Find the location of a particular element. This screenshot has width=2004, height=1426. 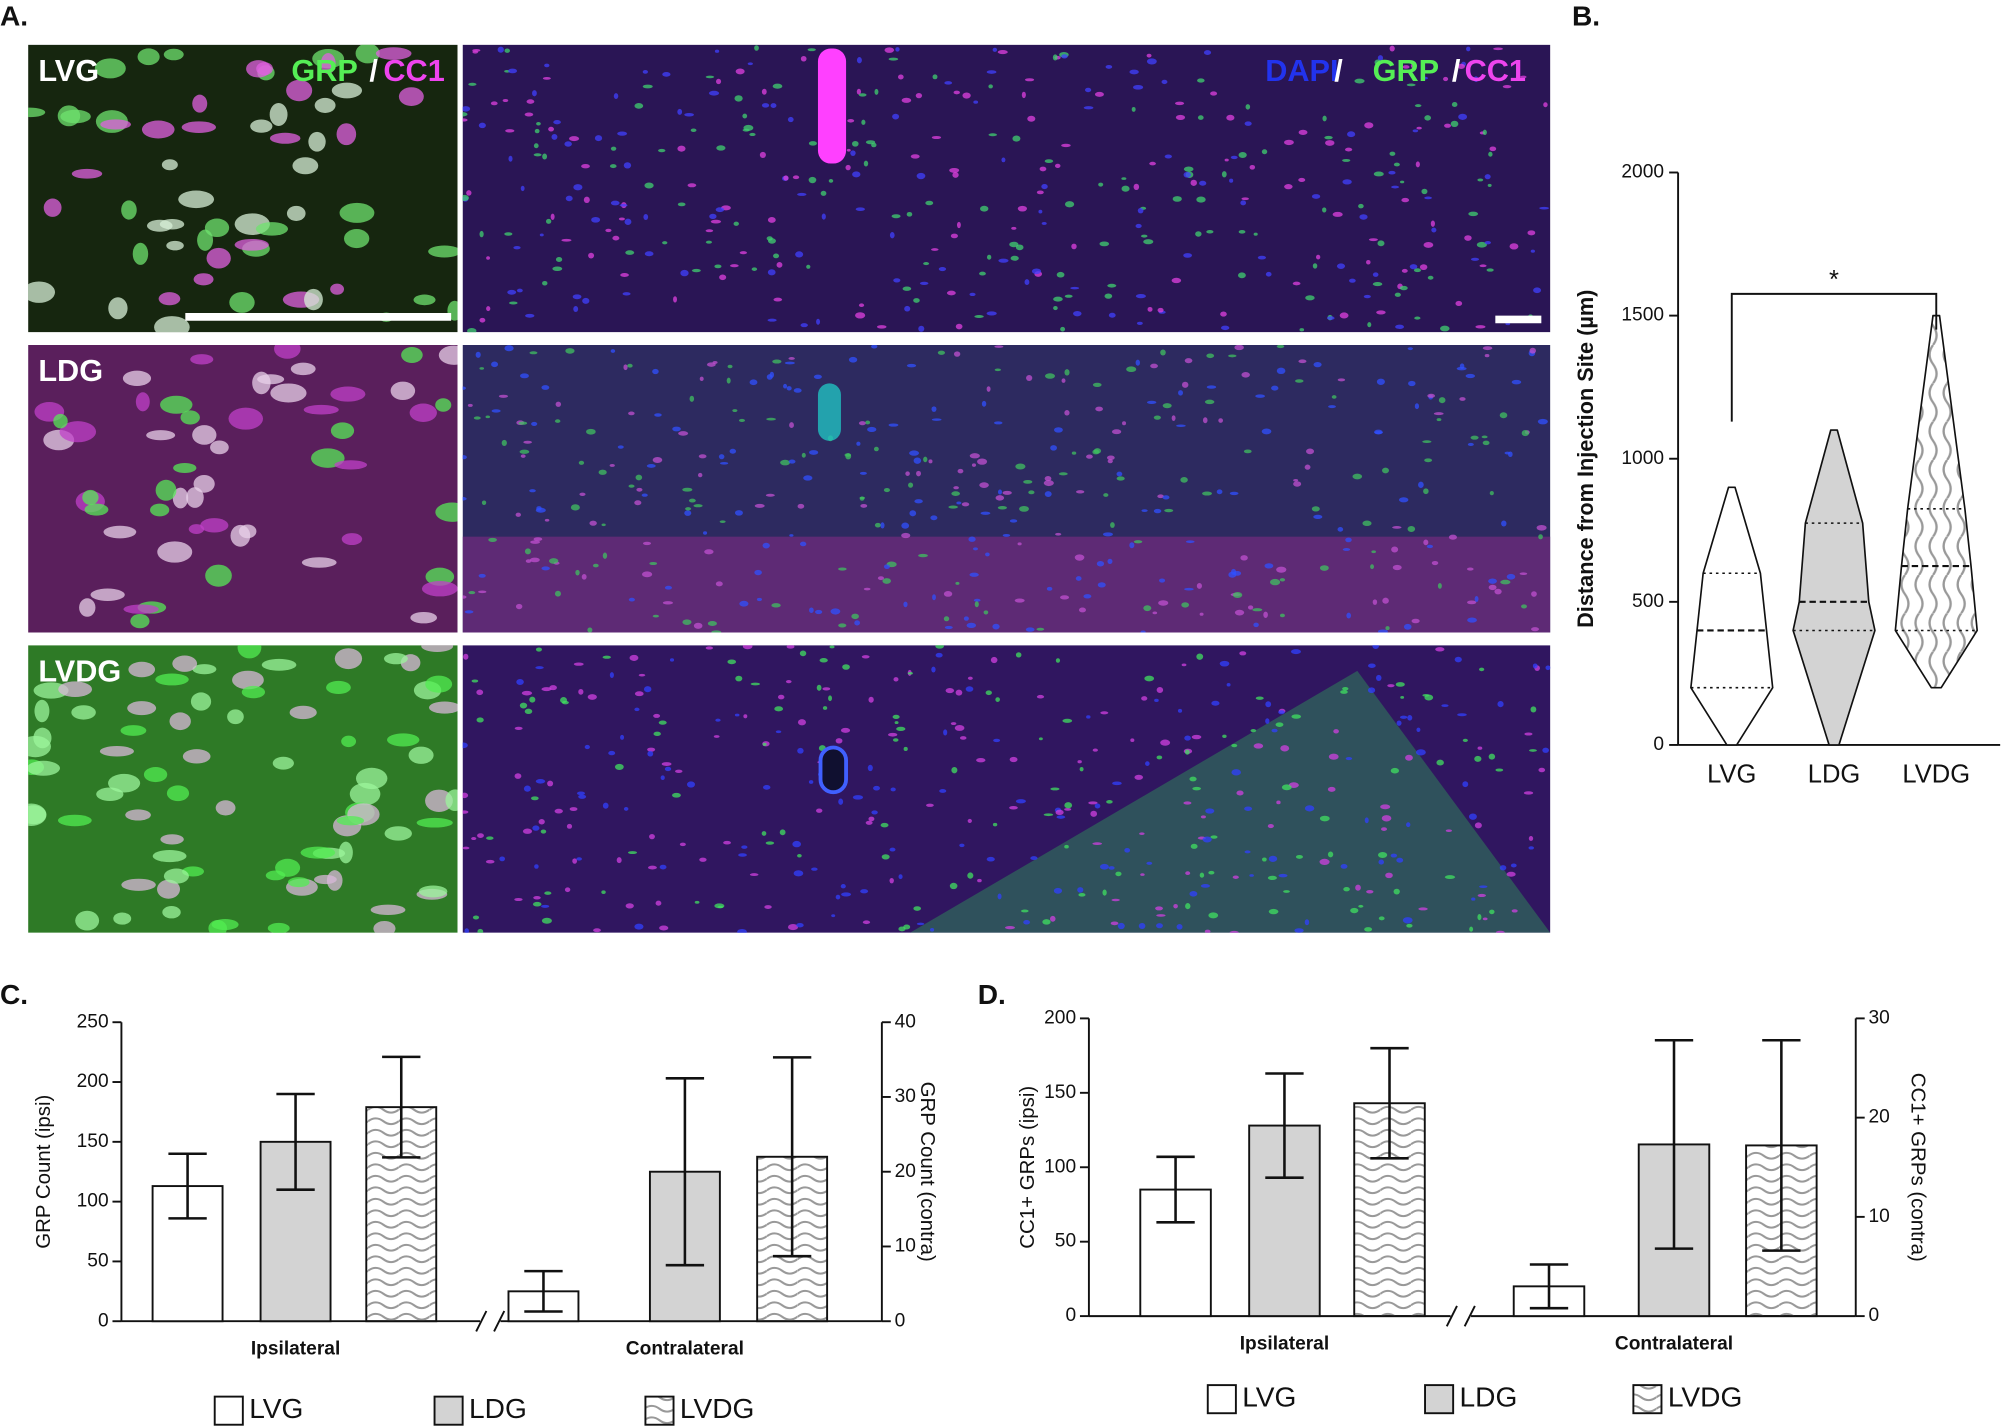

stain-label: GRP is located at coordinates (324, 71).